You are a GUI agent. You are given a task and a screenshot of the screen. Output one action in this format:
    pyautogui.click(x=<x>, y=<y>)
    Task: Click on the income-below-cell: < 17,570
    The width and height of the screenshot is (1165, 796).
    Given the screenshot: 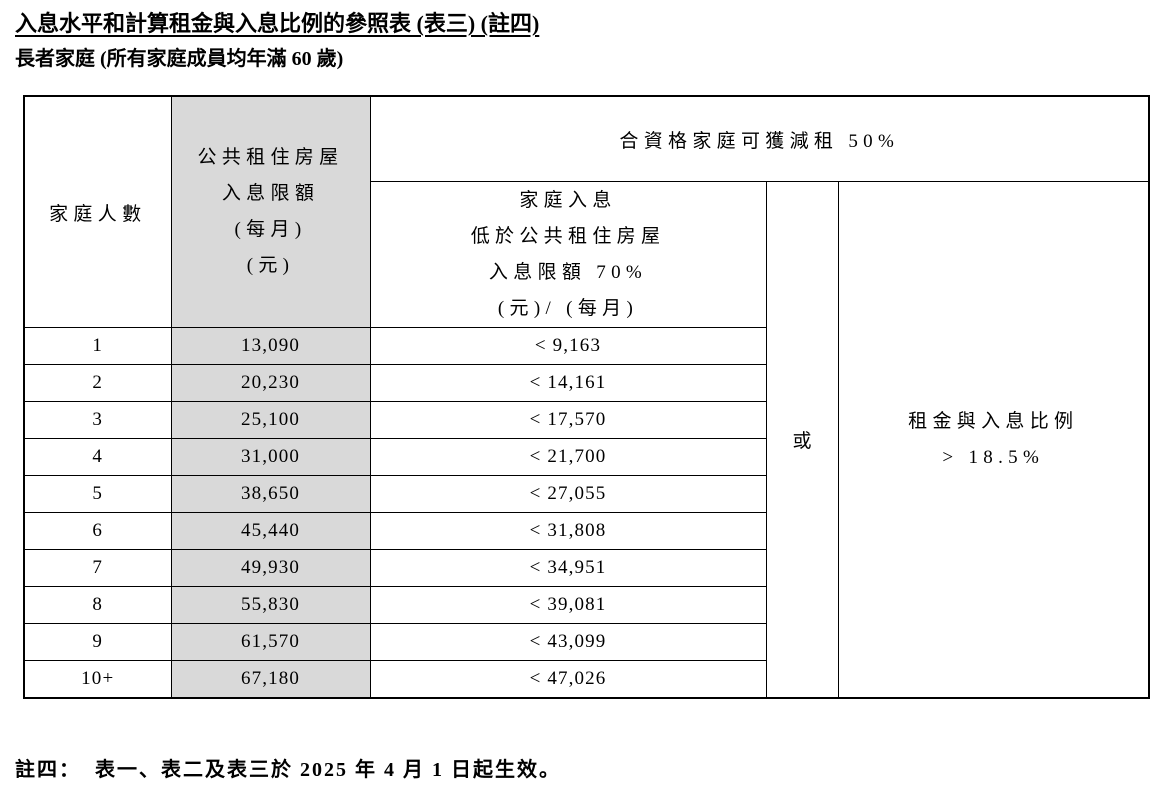 What is the action you would take?
    pyautogui.click(x=568, y=420)
    